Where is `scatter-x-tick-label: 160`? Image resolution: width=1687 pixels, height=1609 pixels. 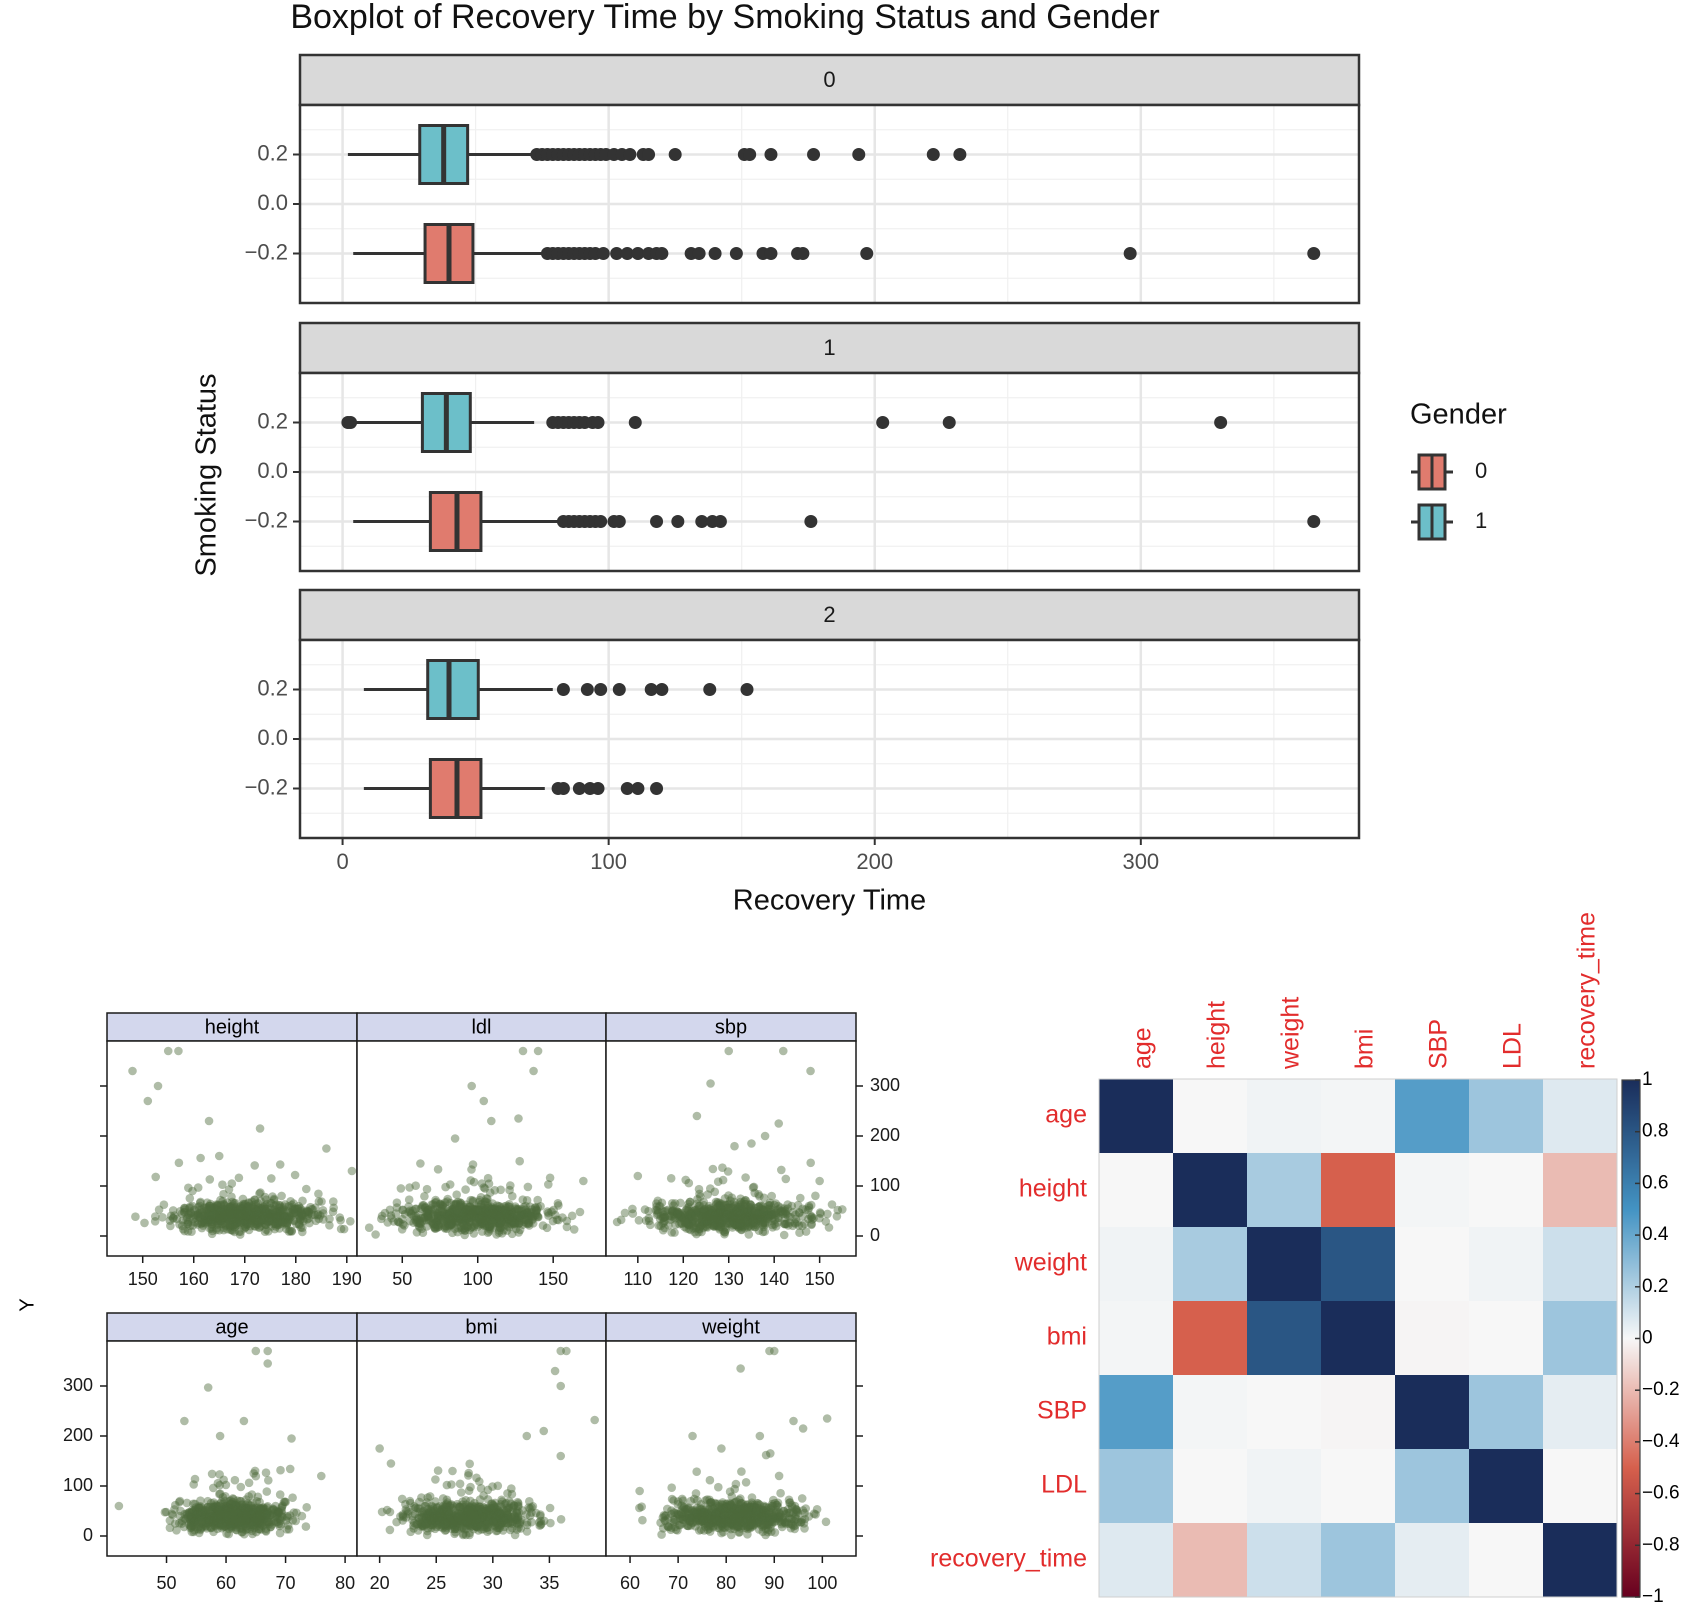
scatter-x-tick-label: 160 is located at coordinates (194, 1279).